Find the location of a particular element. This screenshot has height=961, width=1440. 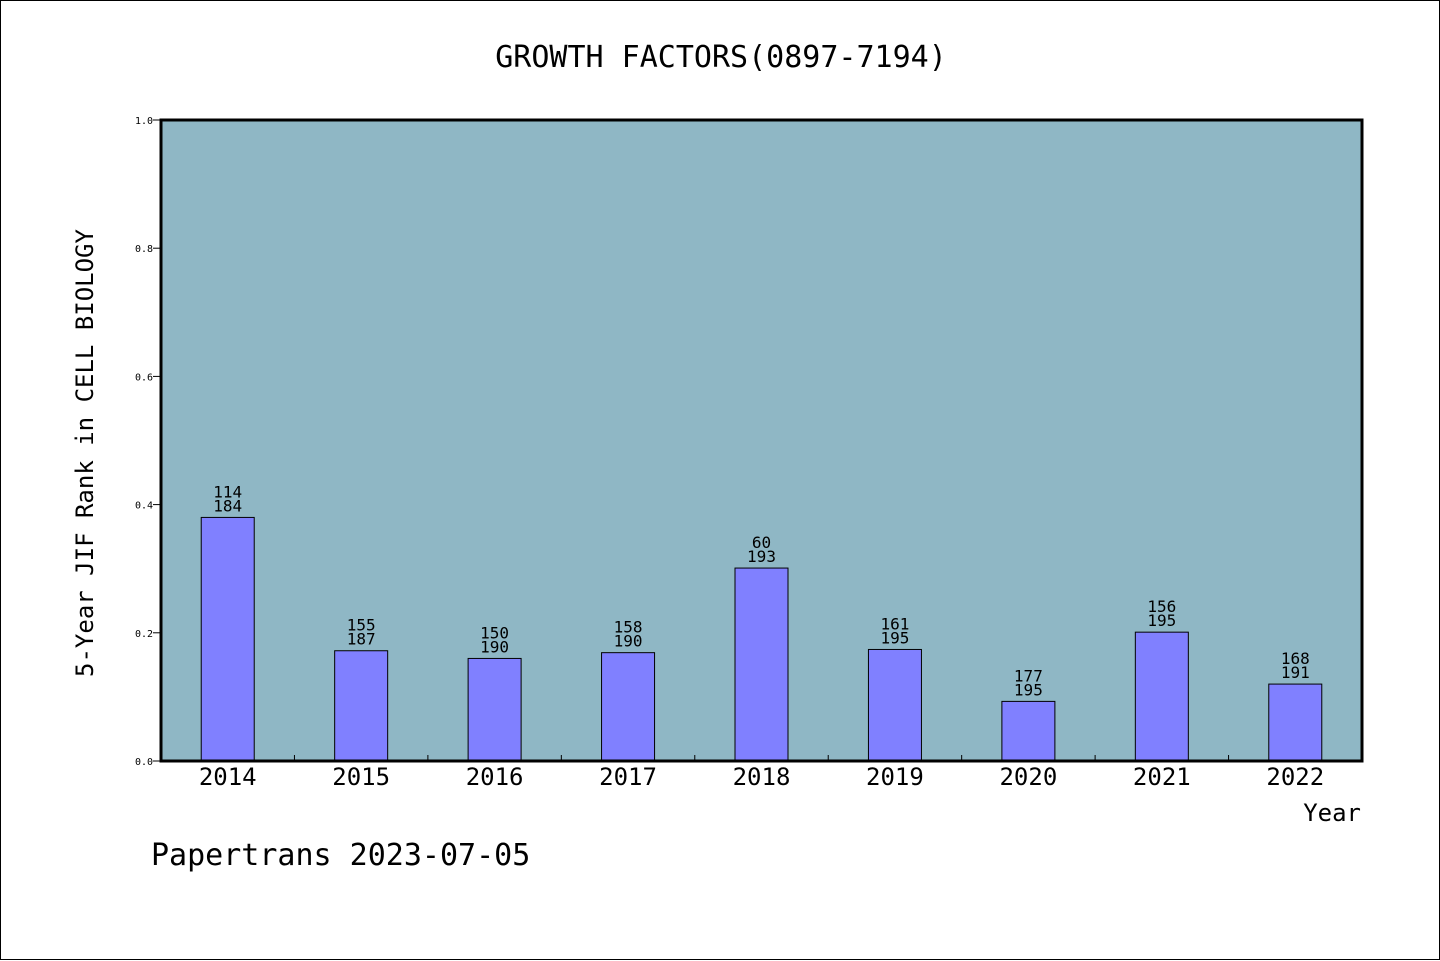

bar-2019 is located at coordinates (894, 705).